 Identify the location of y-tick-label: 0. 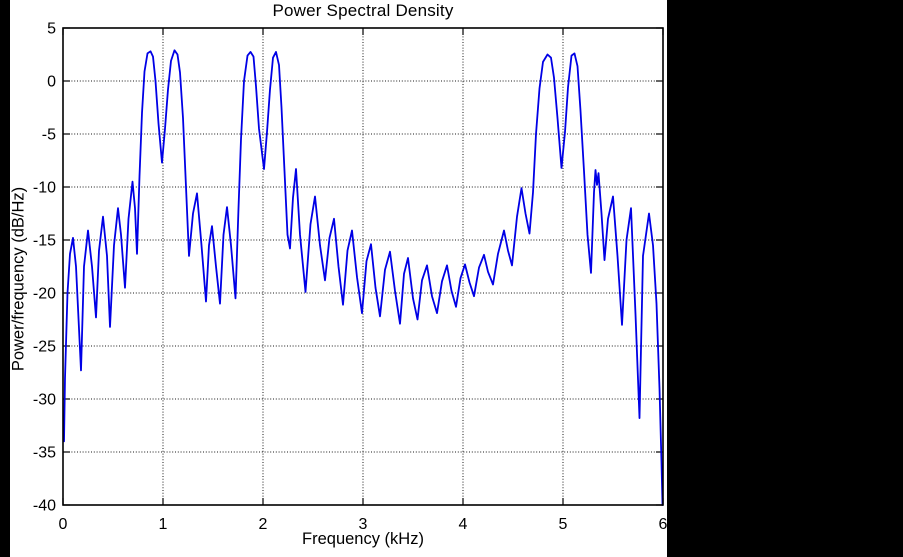
(51, 82).